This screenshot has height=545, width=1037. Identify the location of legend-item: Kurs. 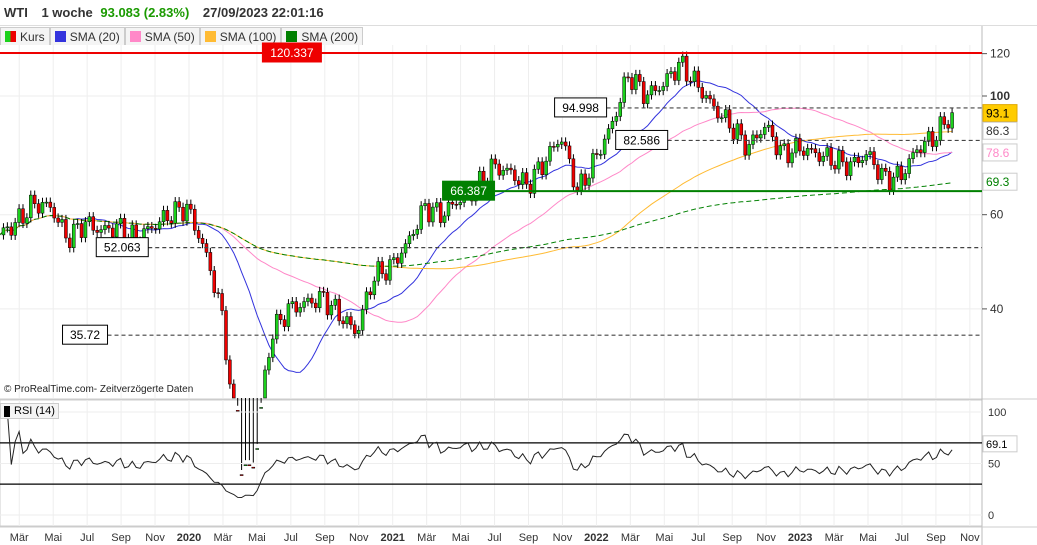
(25, 36).